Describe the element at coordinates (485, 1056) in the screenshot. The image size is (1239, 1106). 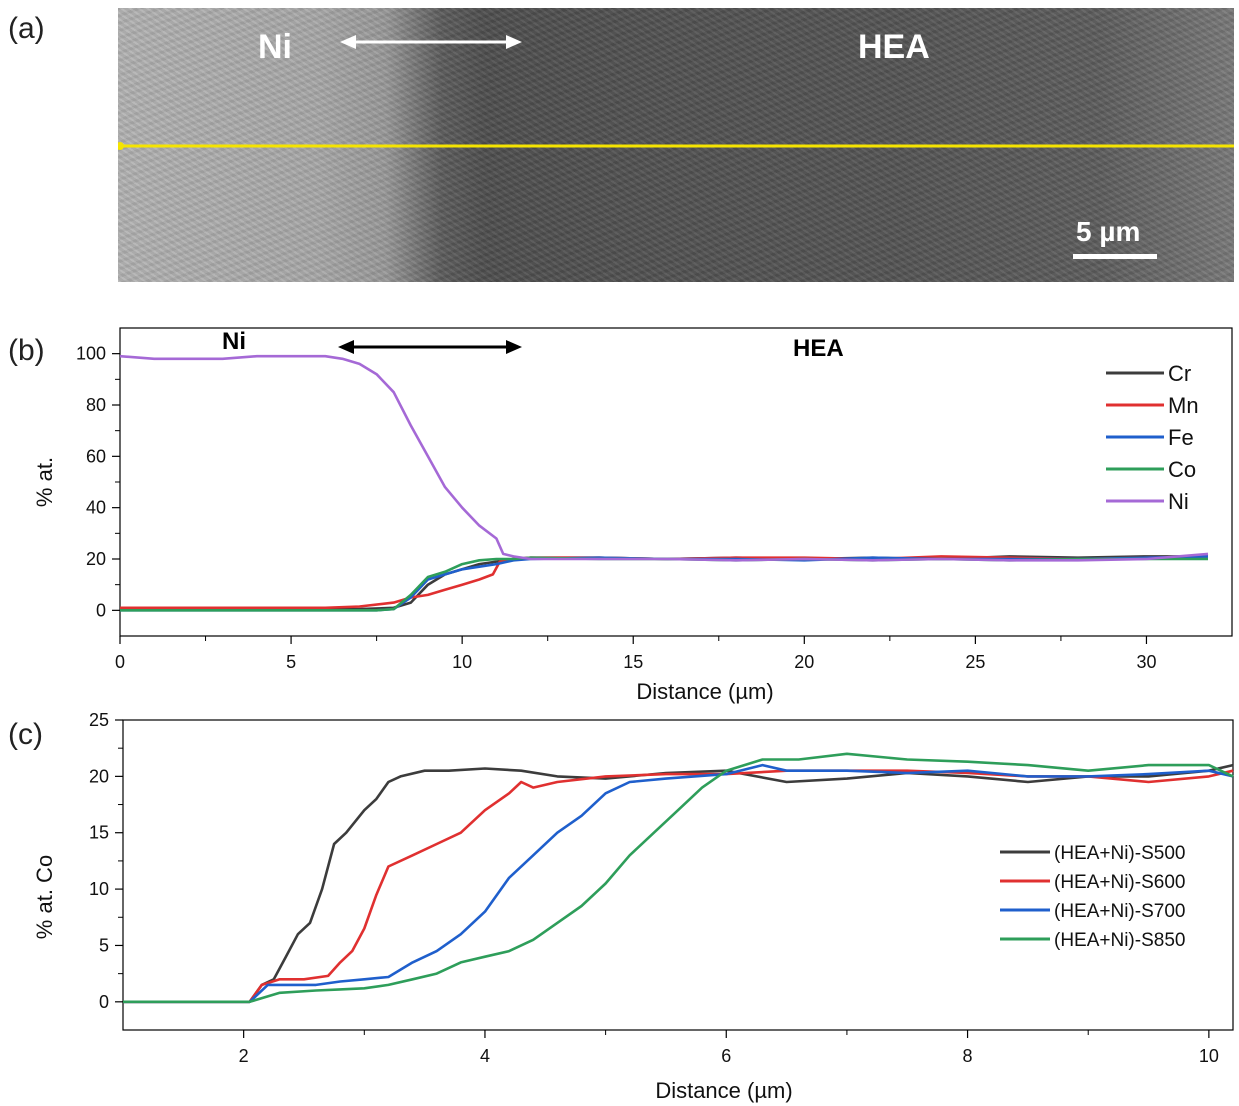
I see `chart-c-xtick-label: 4` at that location.